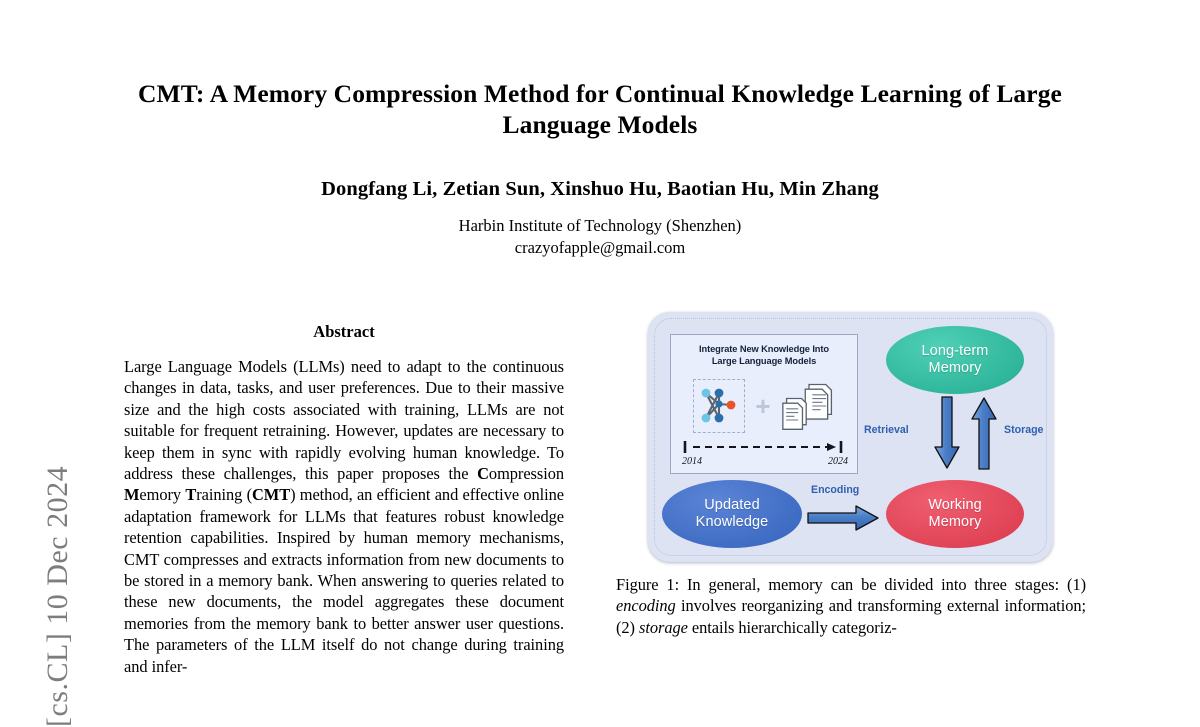 This screenshot has height=727, width=1200. Describe the element at coordinates (132, 495) in the screenshot. I see `abstract-bold-m: M` at that location.